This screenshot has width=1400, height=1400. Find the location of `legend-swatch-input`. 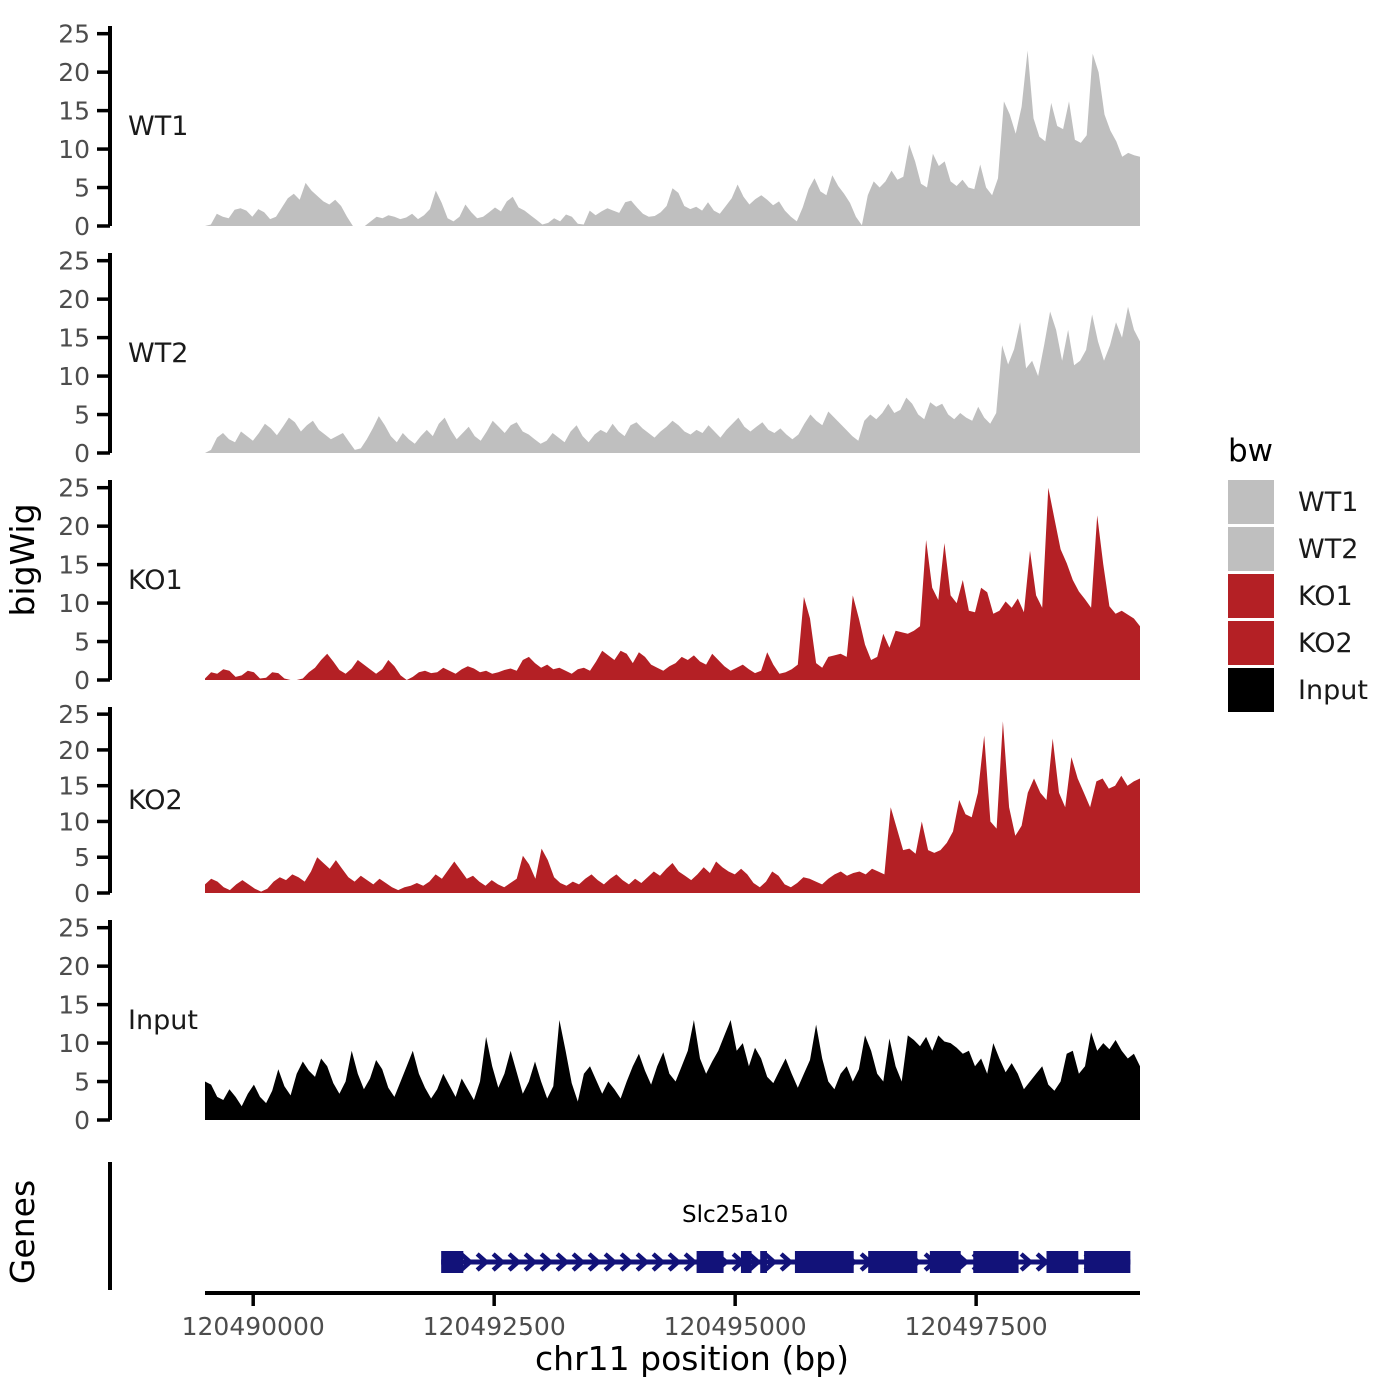

legend-swatch-input is located at coordinates (1251, 690).